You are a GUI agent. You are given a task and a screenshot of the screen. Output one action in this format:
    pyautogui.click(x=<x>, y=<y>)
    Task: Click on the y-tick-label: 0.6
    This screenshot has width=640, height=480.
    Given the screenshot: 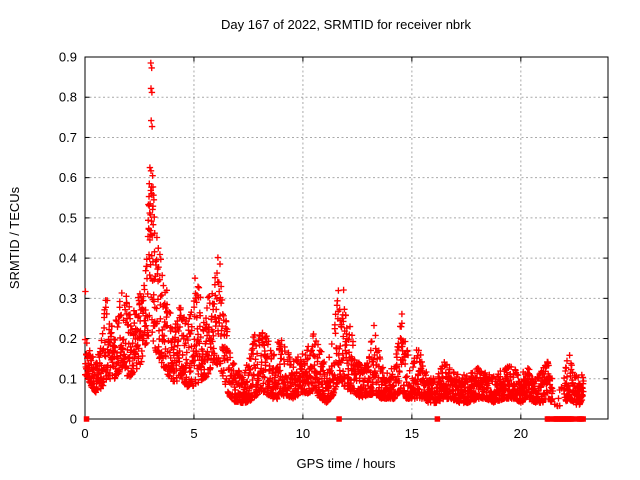 What is the action you would take?
    pyautogui.click(x=68, y=177)
    